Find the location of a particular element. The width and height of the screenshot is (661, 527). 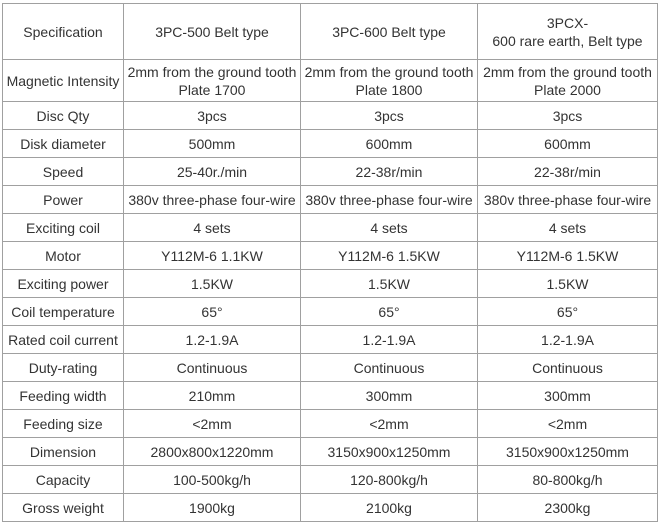

table-row: Capacity 100-500kg/h 120-800kg/h 80-800kg/h is located at coordinates (330, 479).